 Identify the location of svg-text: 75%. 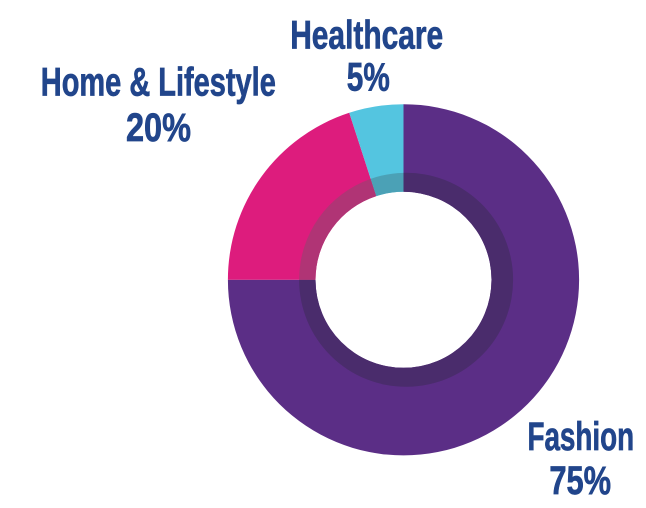
(580, 481).